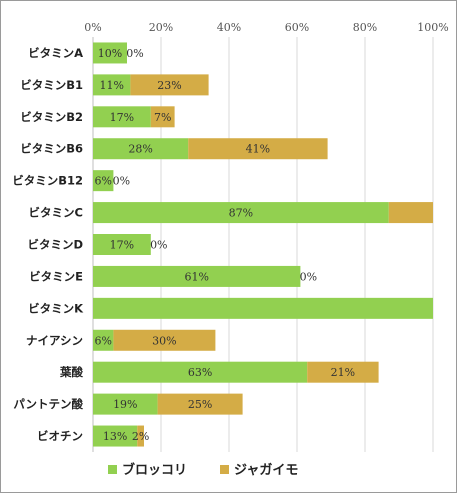  I want to click on category-label: ビタミンK, so click(56, 308).